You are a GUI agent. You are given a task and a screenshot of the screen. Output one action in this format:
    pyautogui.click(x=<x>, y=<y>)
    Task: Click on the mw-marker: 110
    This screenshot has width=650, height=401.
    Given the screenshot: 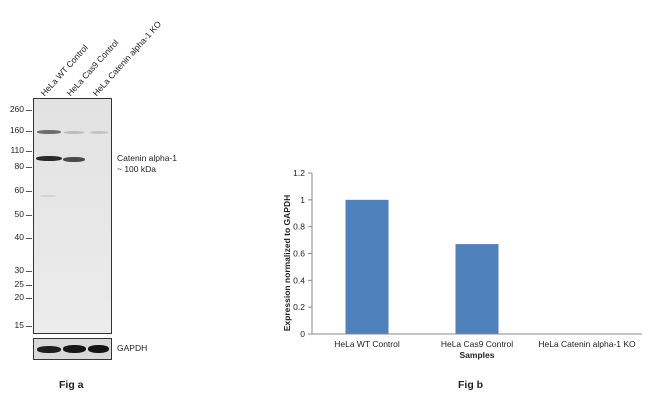 What is the action you would take?
    pyautogui.click(x=17, y=150)
    